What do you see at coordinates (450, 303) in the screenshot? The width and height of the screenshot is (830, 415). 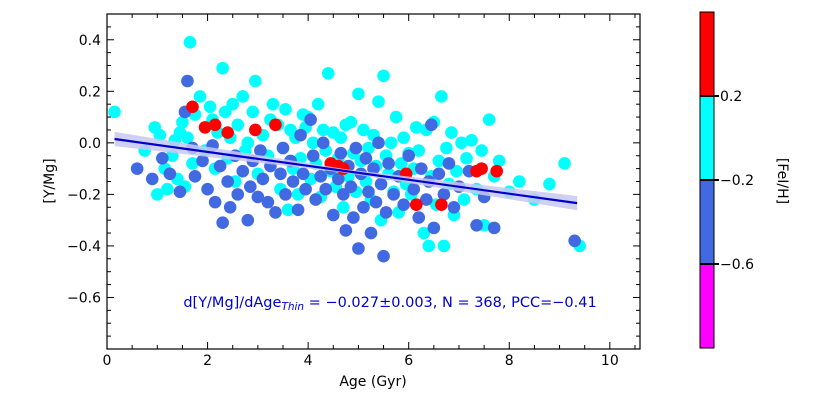 I see `annotation-suffix: = −0.027±0.003, N = 368, PCC=−0.41` at bounding box center [450, 303].